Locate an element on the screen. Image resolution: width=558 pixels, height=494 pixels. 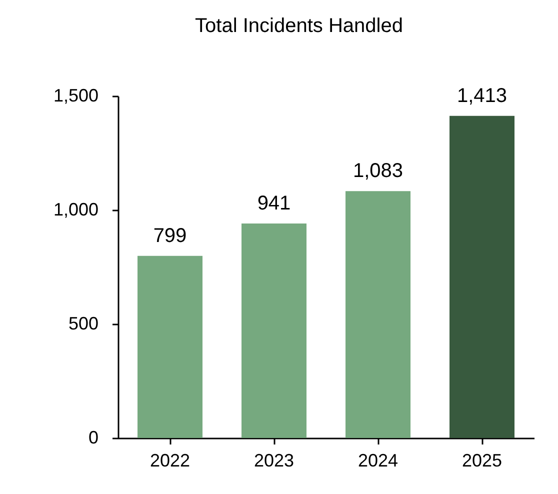
data-label: 941 is located at coordinates (274, 203).